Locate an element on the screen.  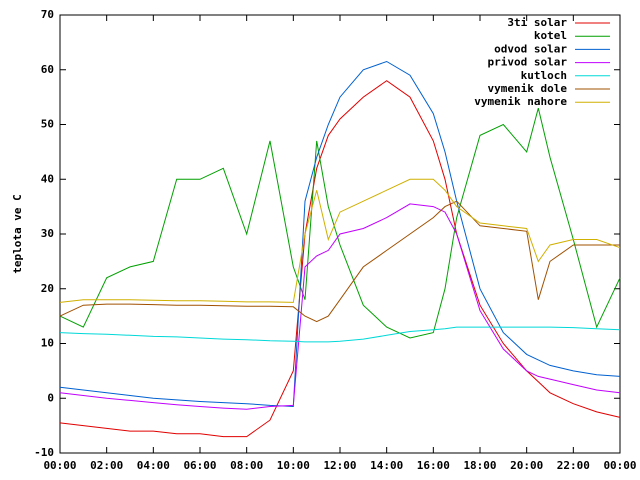
series-line is located at coordinates (340, 334).